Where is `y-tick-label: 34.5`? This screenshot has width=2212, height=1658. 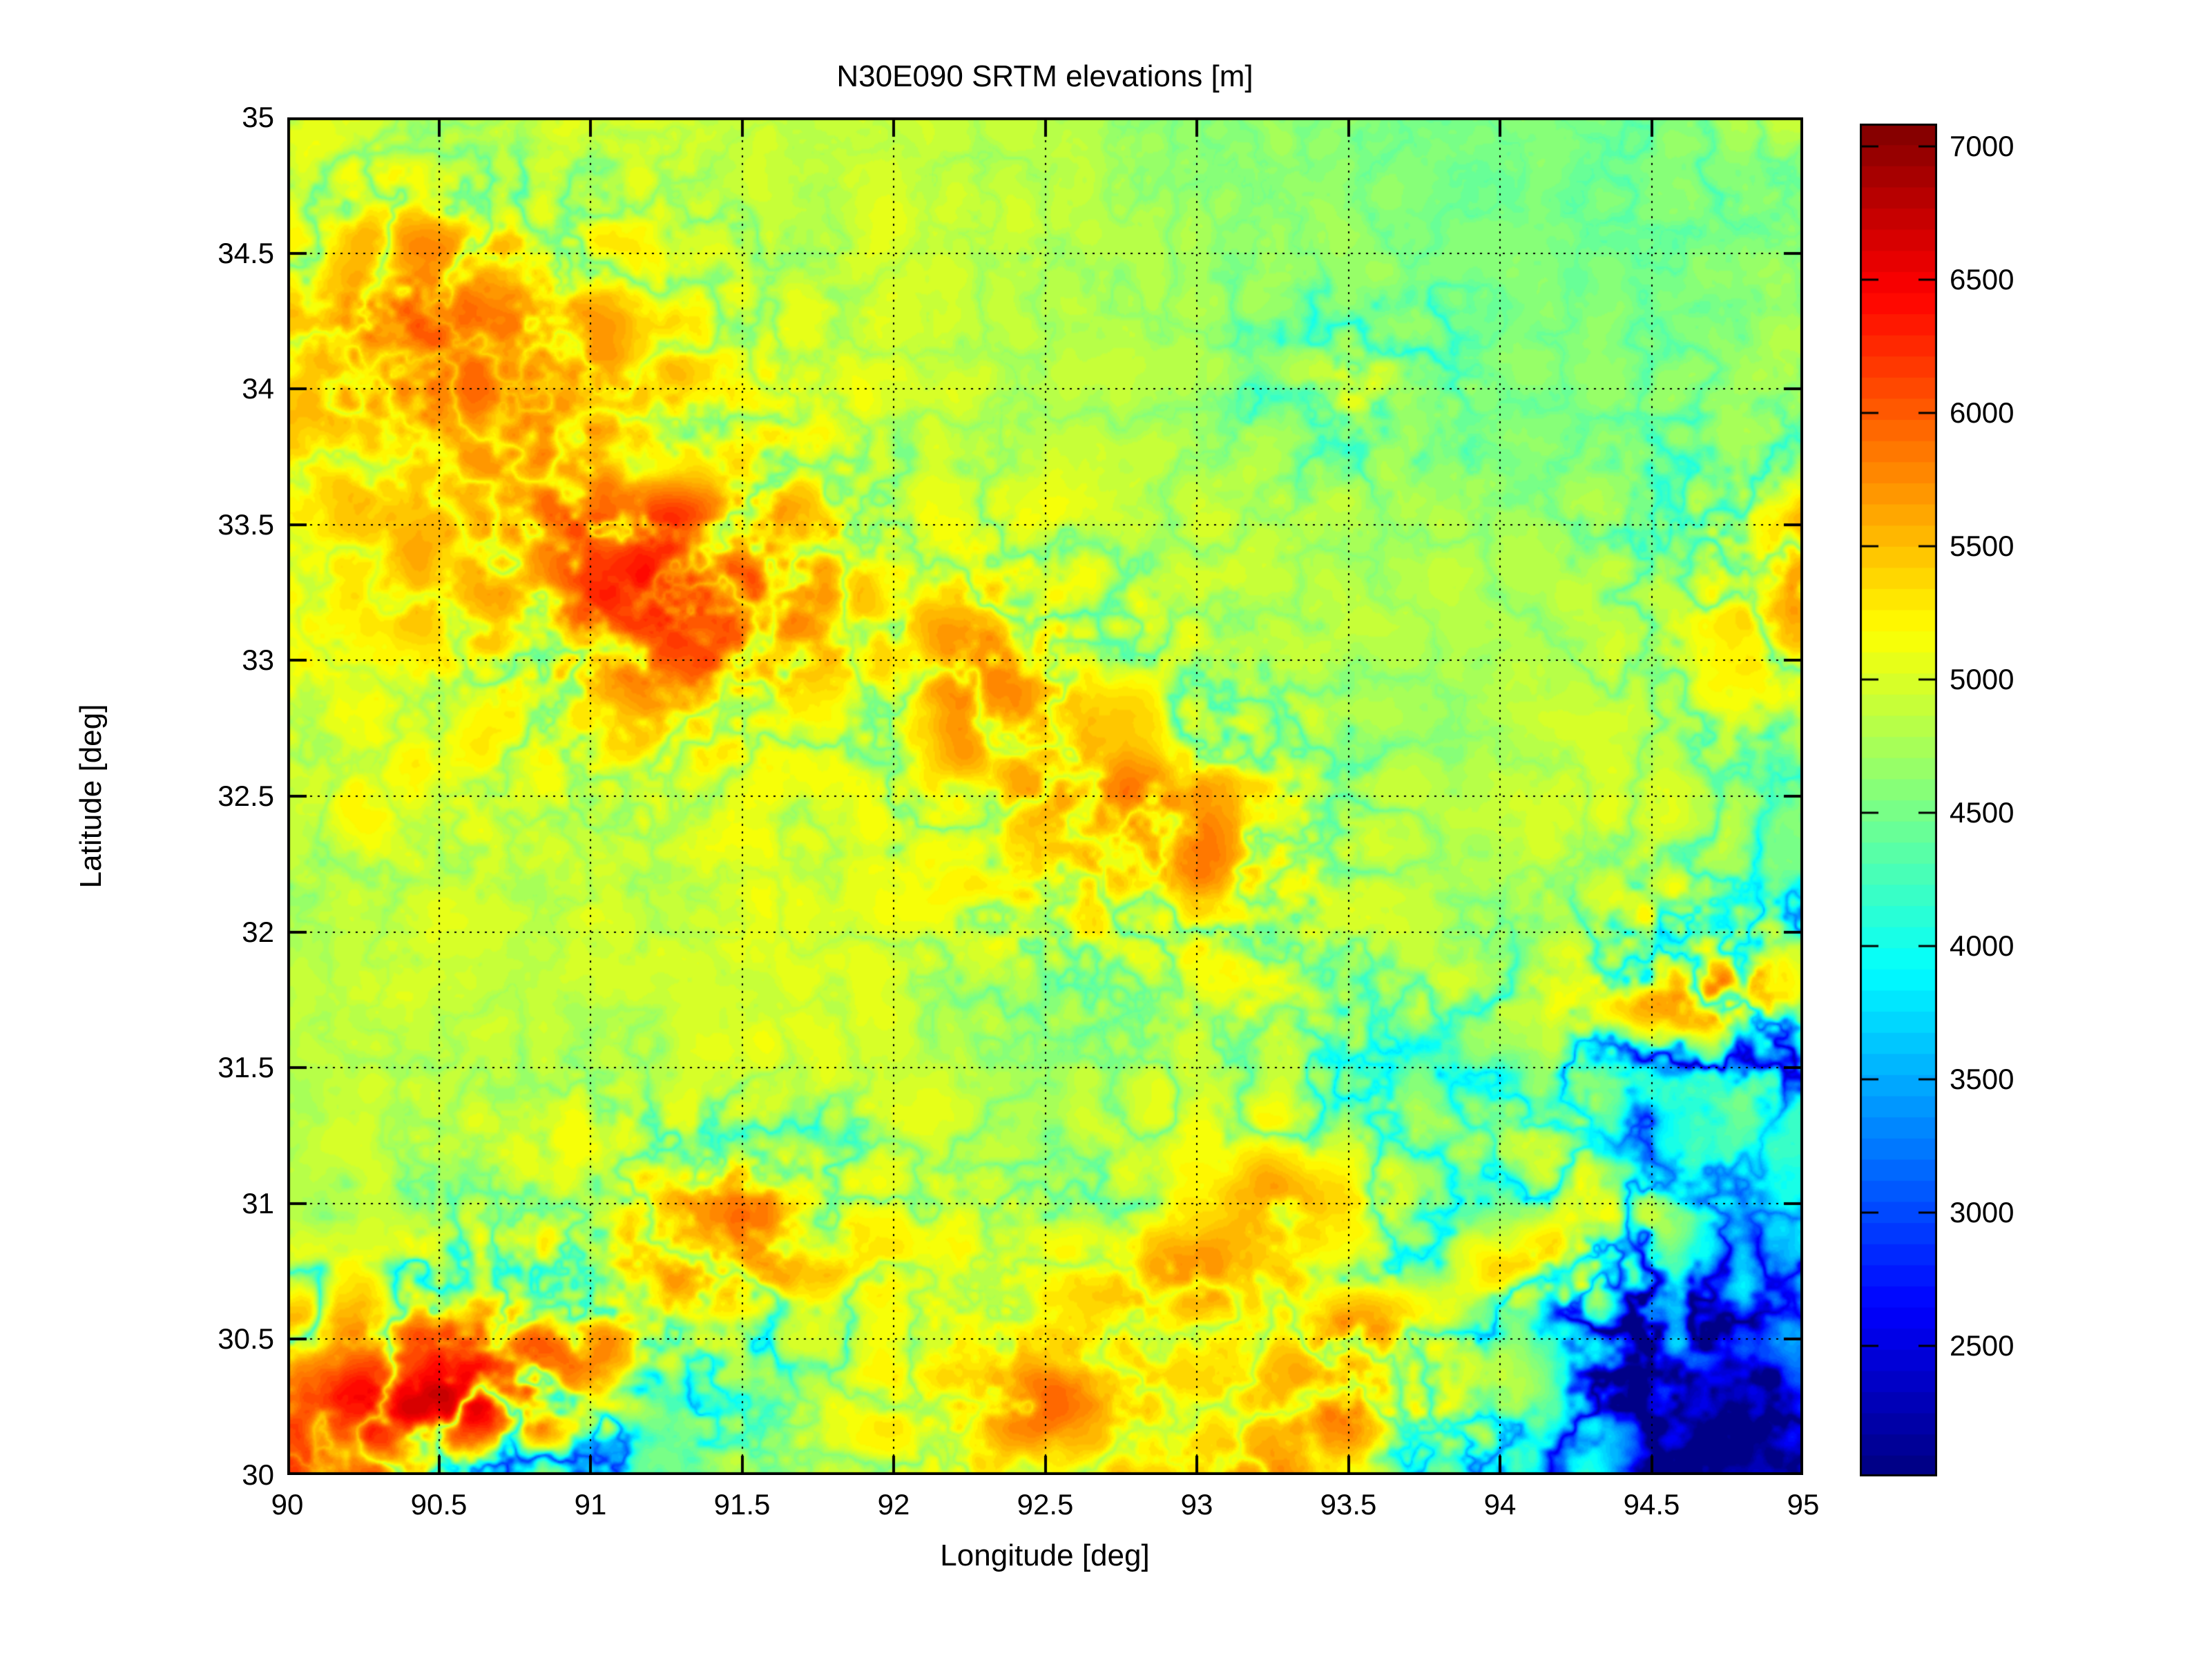
y-tick-label: 34.5 is located at coordinates (246, 252).